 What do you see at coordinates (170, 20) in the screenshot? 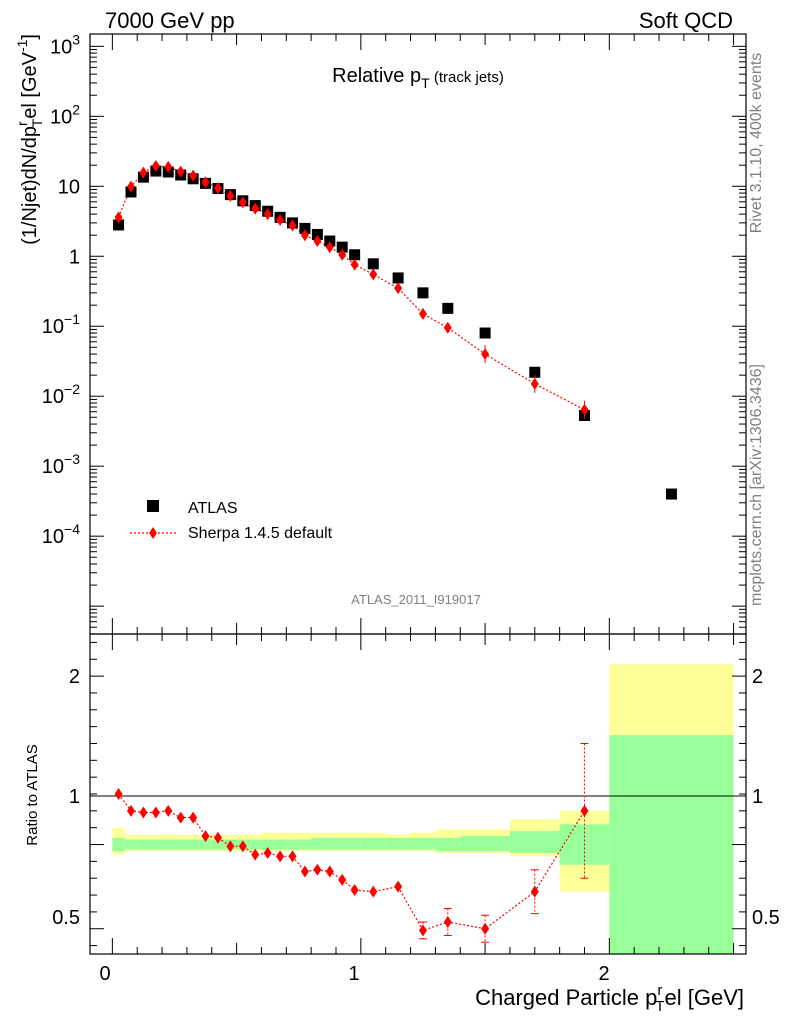
I see `header-left: 7000 GeV pp` at bounding box center [170, 20].